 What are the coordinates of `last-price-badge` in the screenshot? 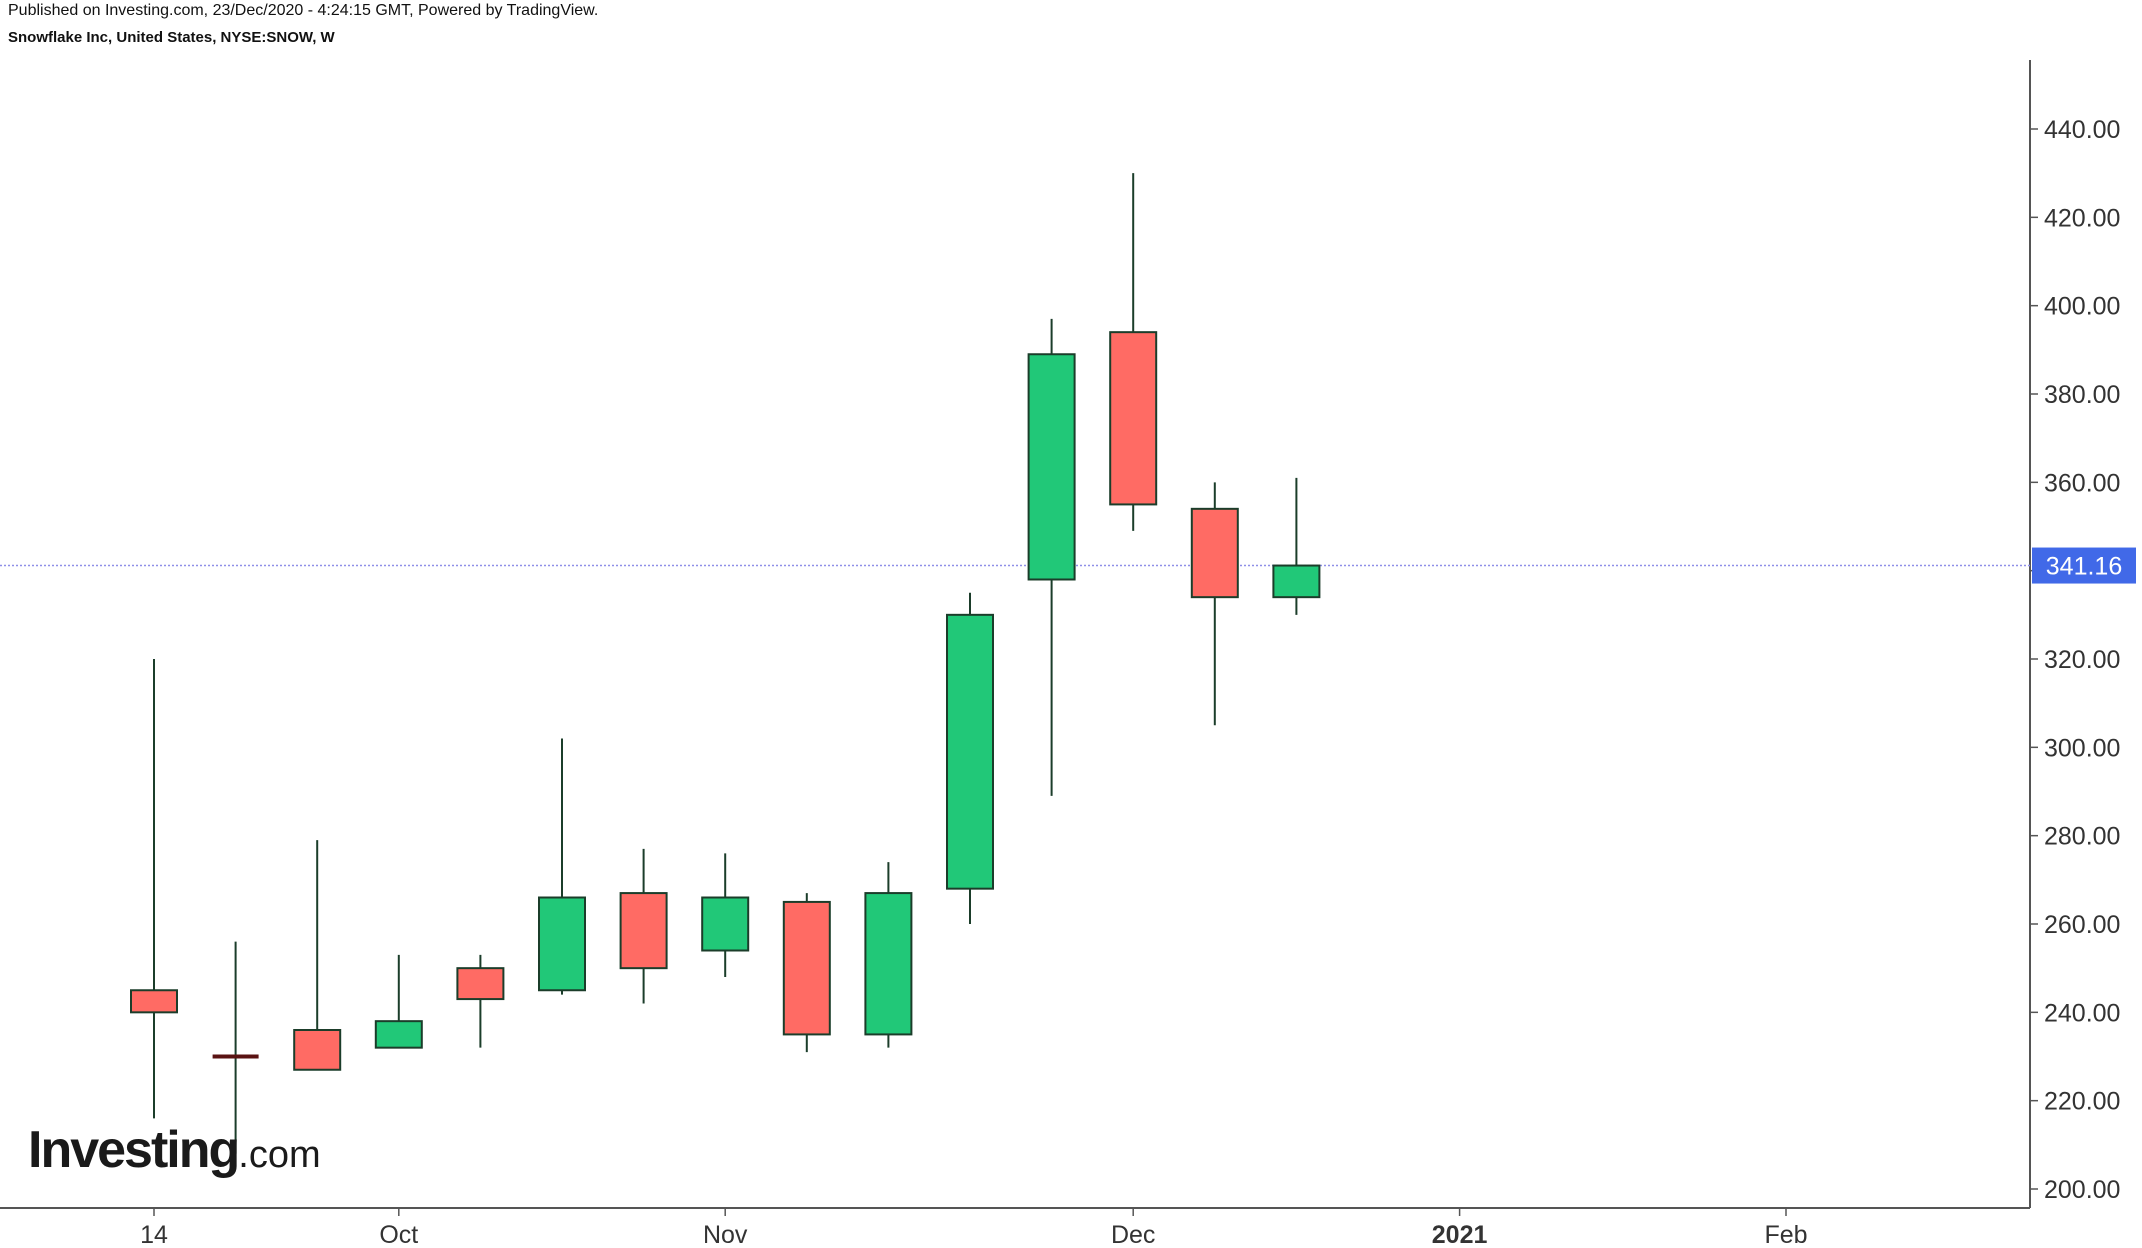 It's located at (2084, 565).